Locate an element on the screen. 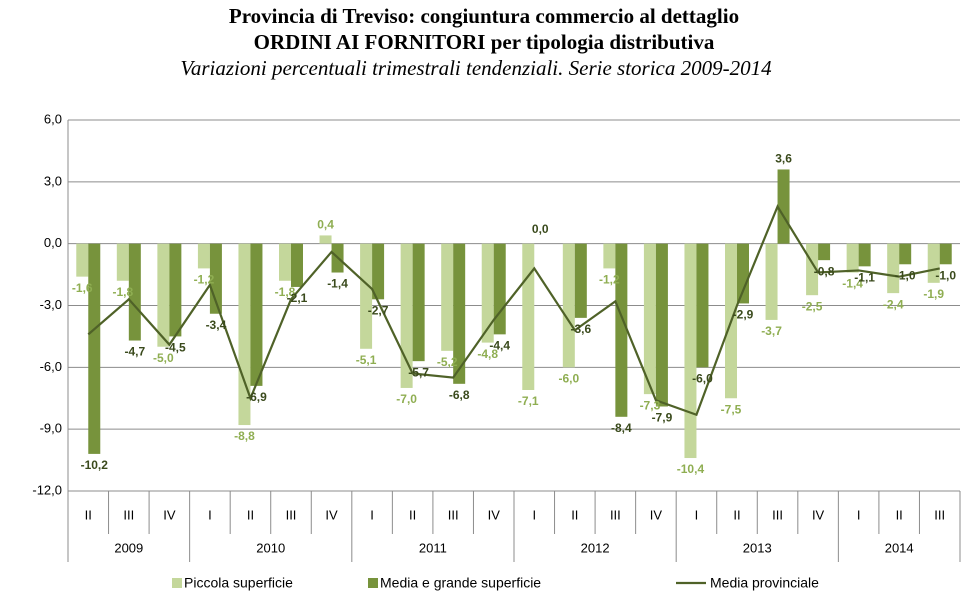  year-label: 2013 is located at coordinates (757, 547).